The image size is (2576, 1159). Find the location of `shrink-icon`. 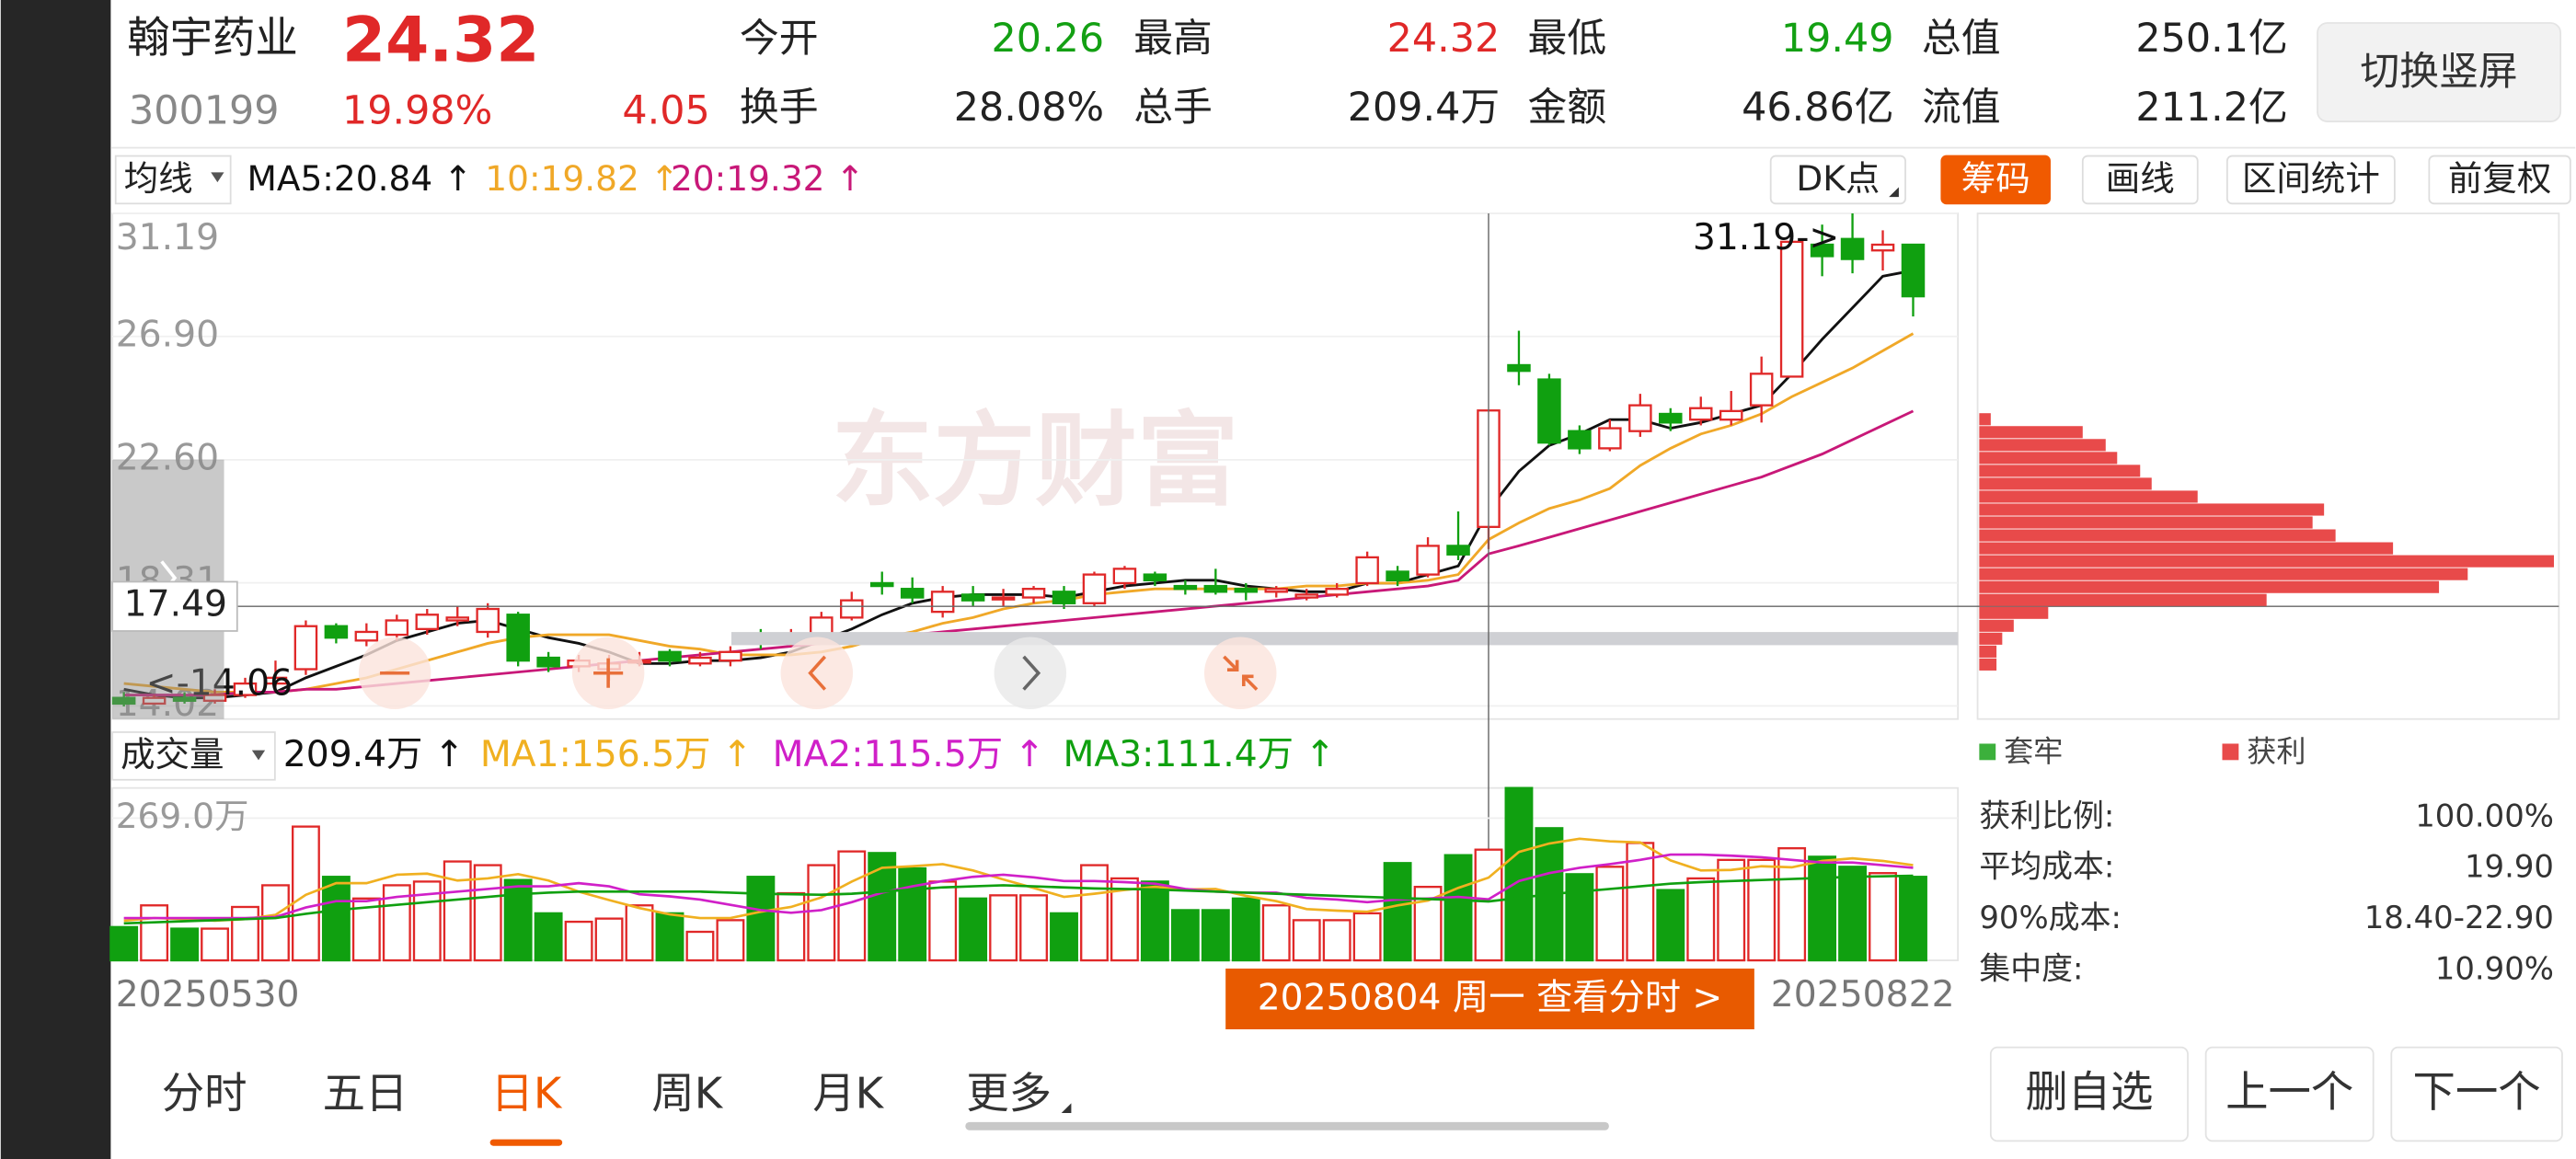

shrink-icon is located at coordinates (1241, 673).